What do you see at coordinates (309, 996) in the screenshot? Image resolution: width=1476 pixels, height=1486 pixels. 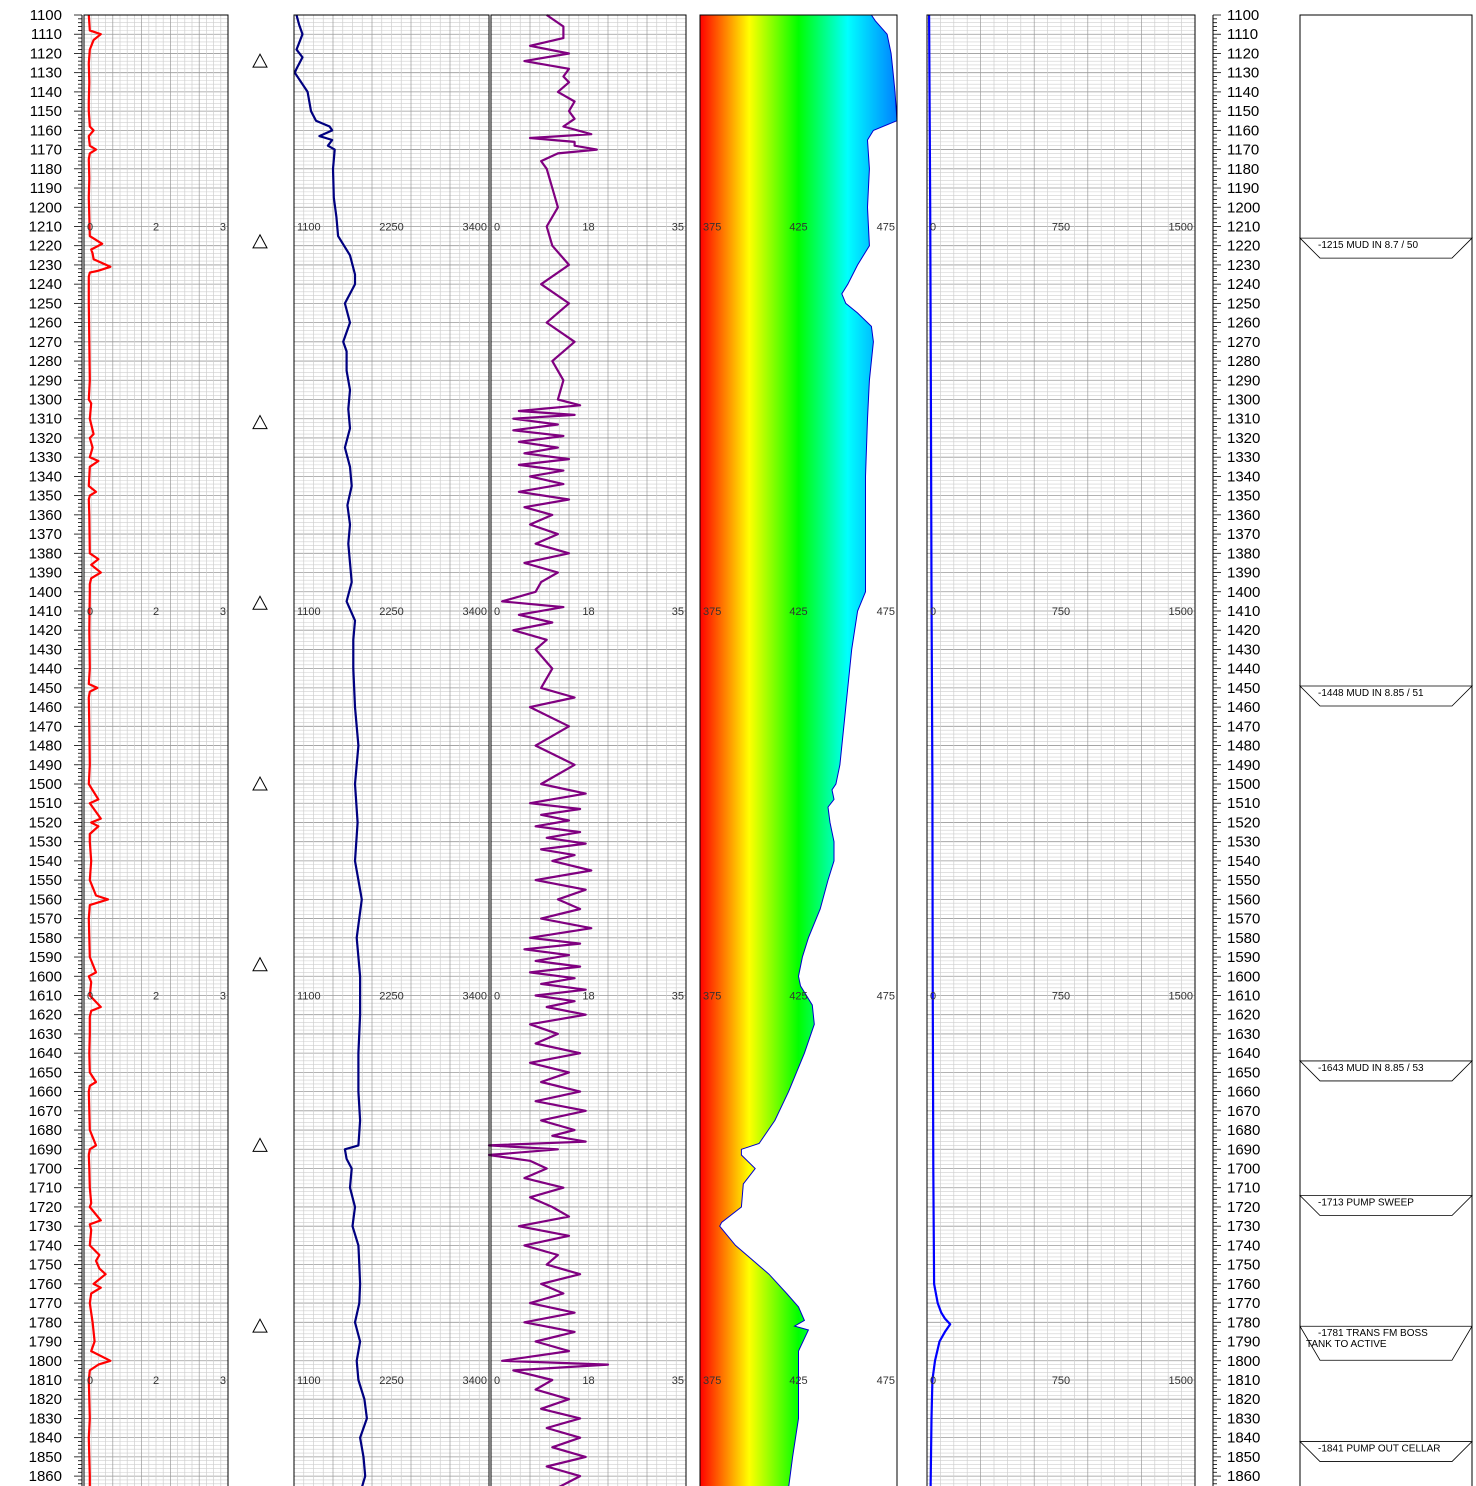 I see `track2-scale-min: 1100` at bounding box center [309, 996].